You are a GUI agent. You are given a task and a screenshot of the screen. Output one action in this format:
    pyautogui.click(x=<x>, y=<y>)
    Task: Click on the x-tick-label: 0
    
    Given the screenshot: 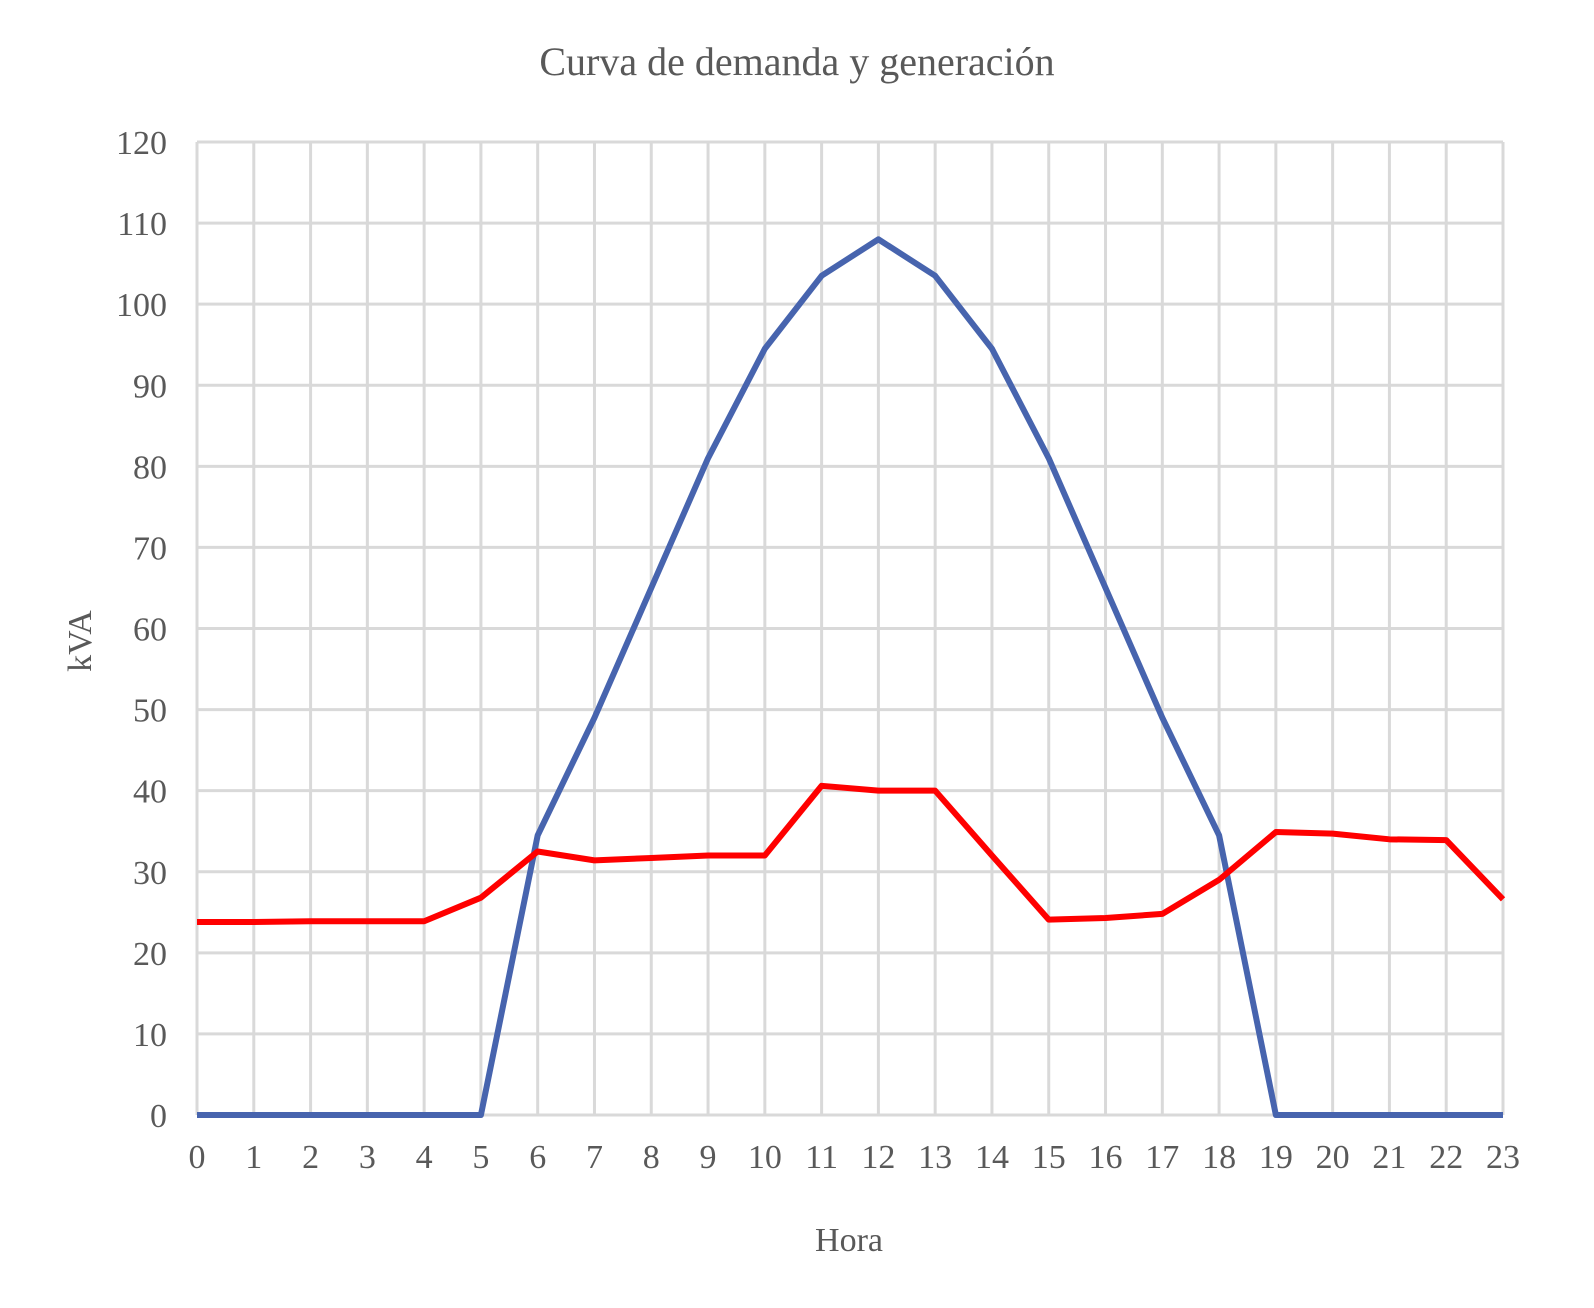 What is the action you would take?
    pyautogui.click(x=197, y=1157)
    